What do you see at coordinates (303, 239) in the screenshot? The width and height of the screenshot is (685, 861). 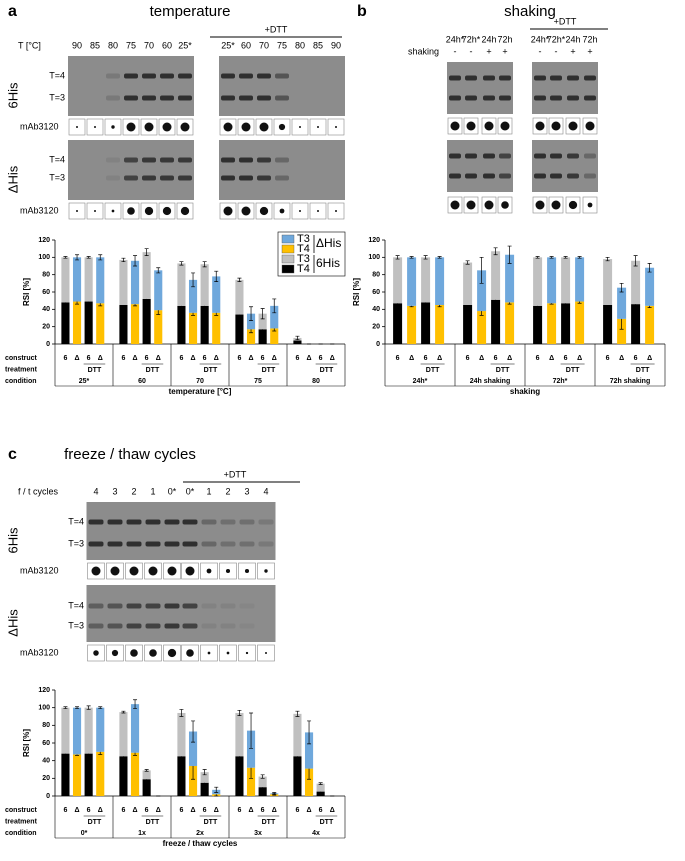 I see `legend-label: T3` at bounding box center [303, 239].